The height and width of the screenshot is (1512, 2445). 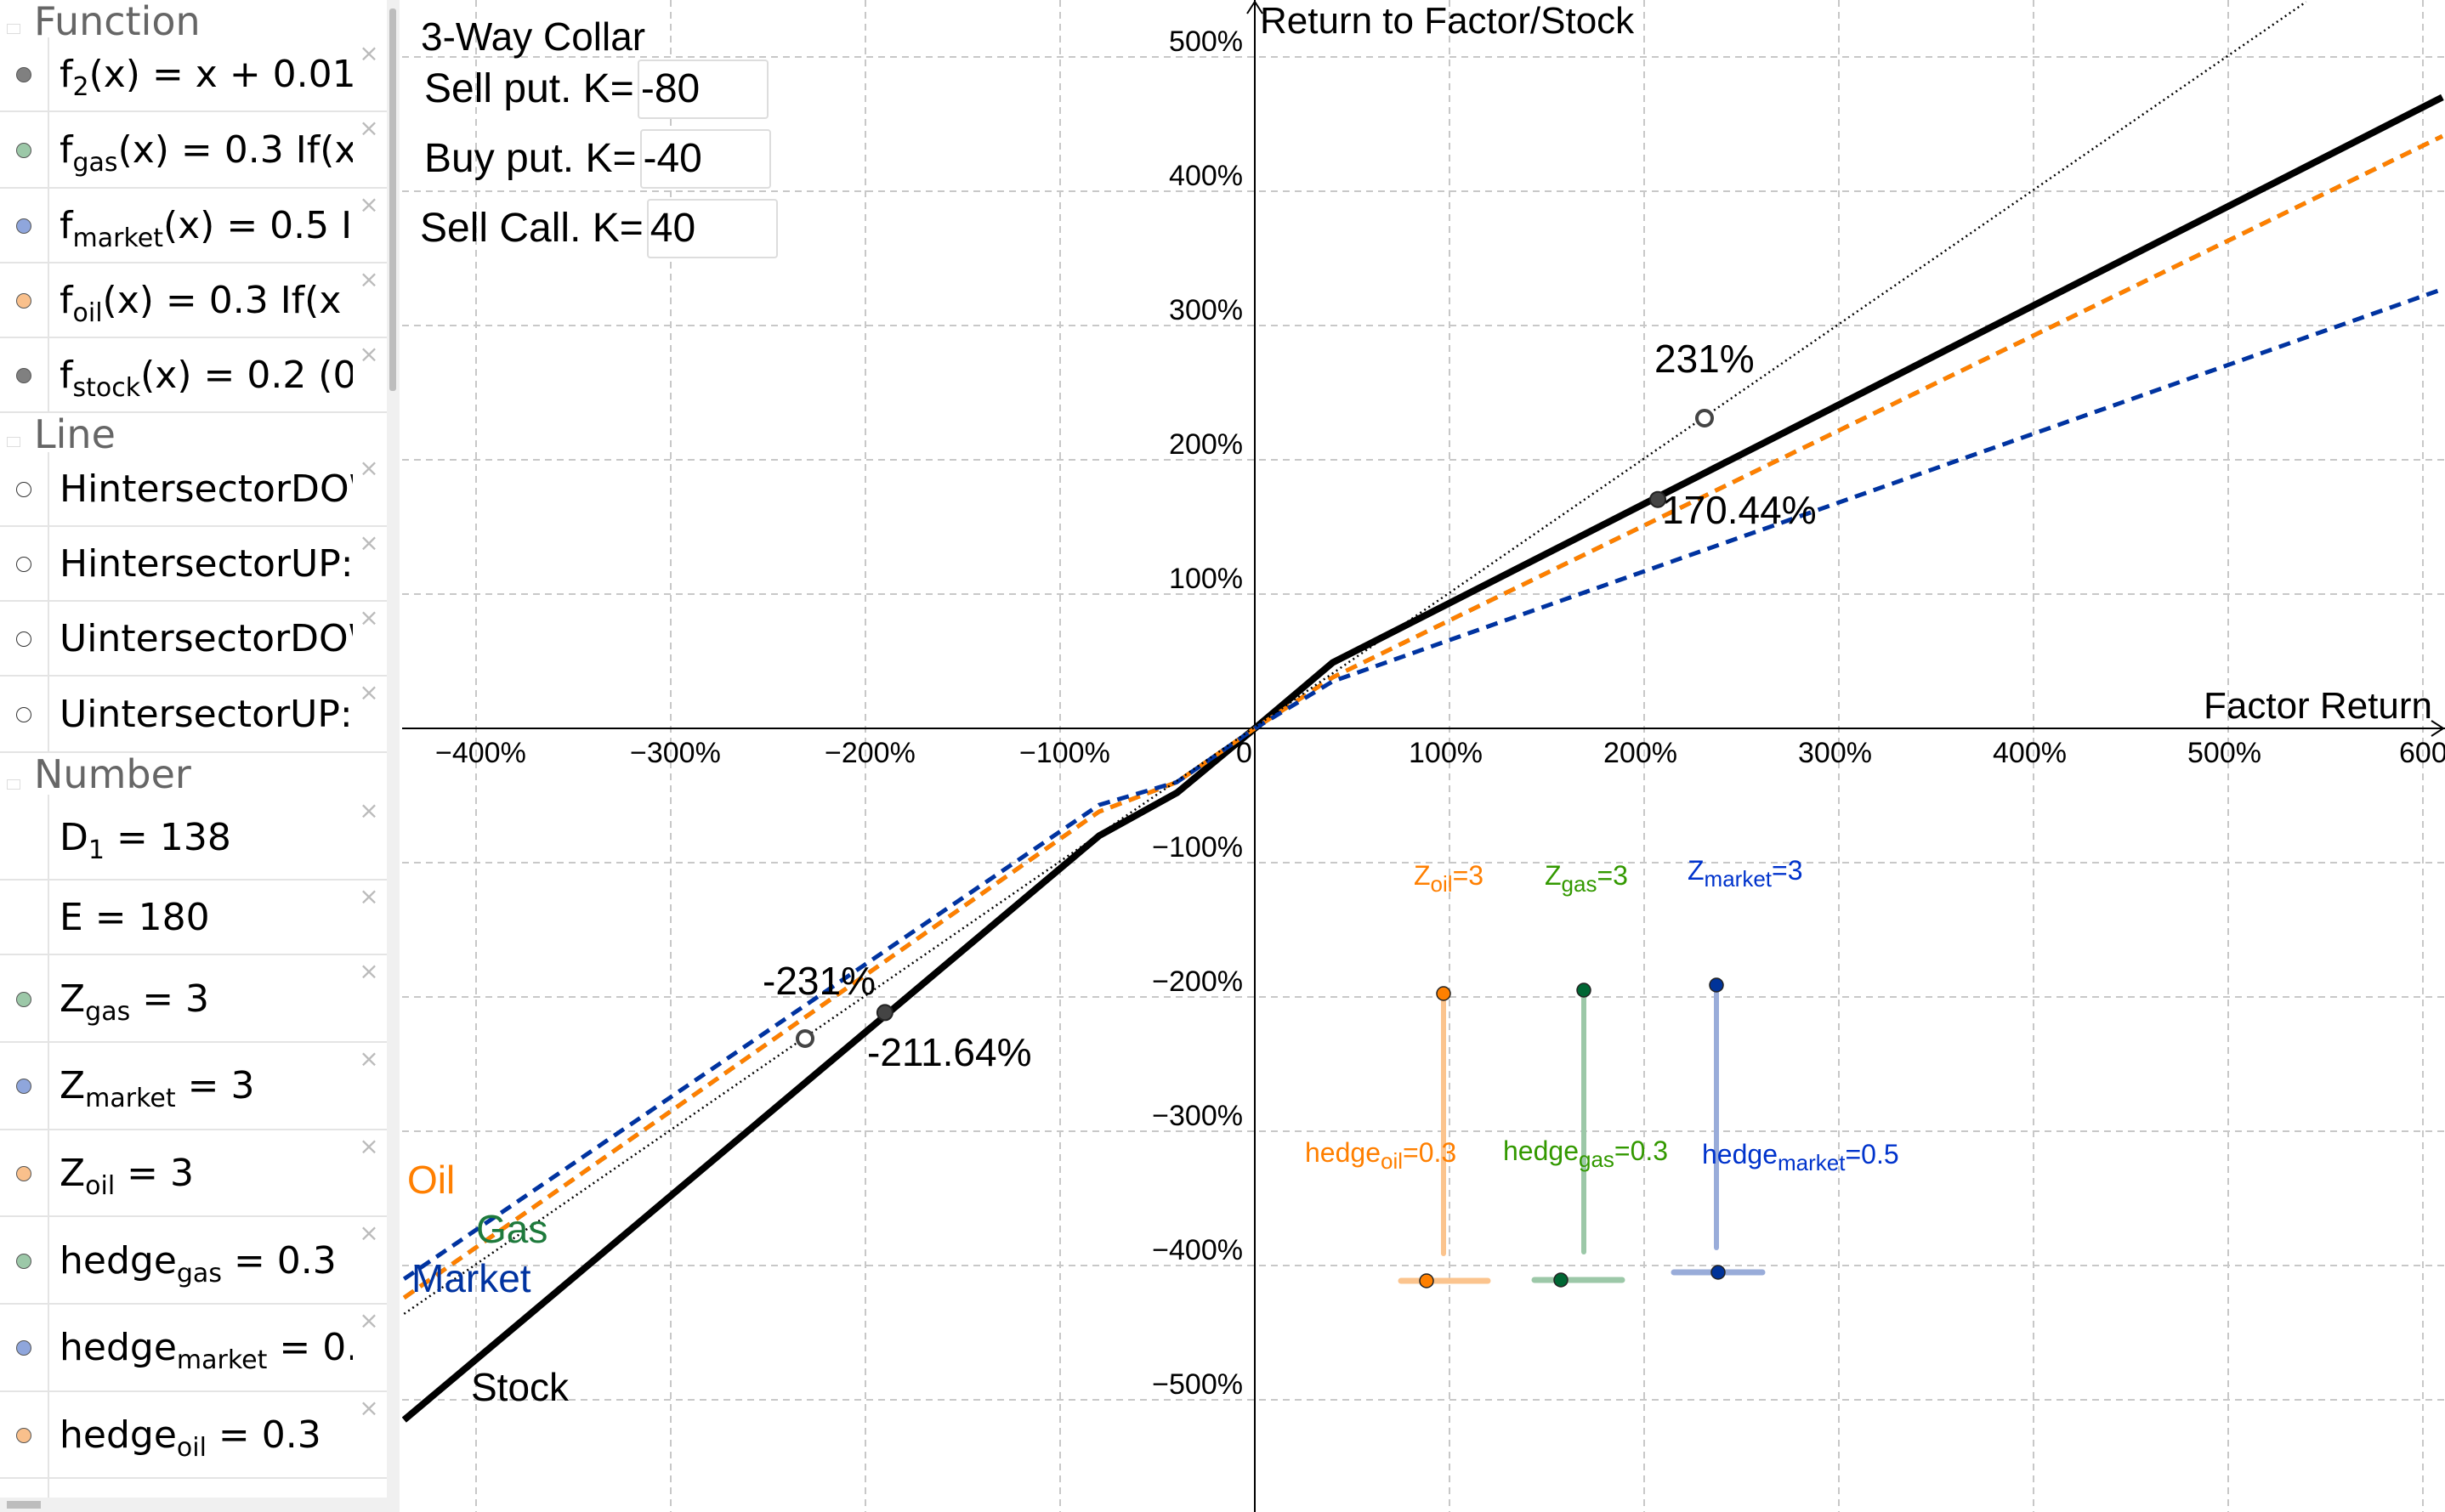 What do you see at coordinates (206, 999) in the screenshot?
I see `algebra-expression: Zgas = 3` at bounding box center [206, 999].